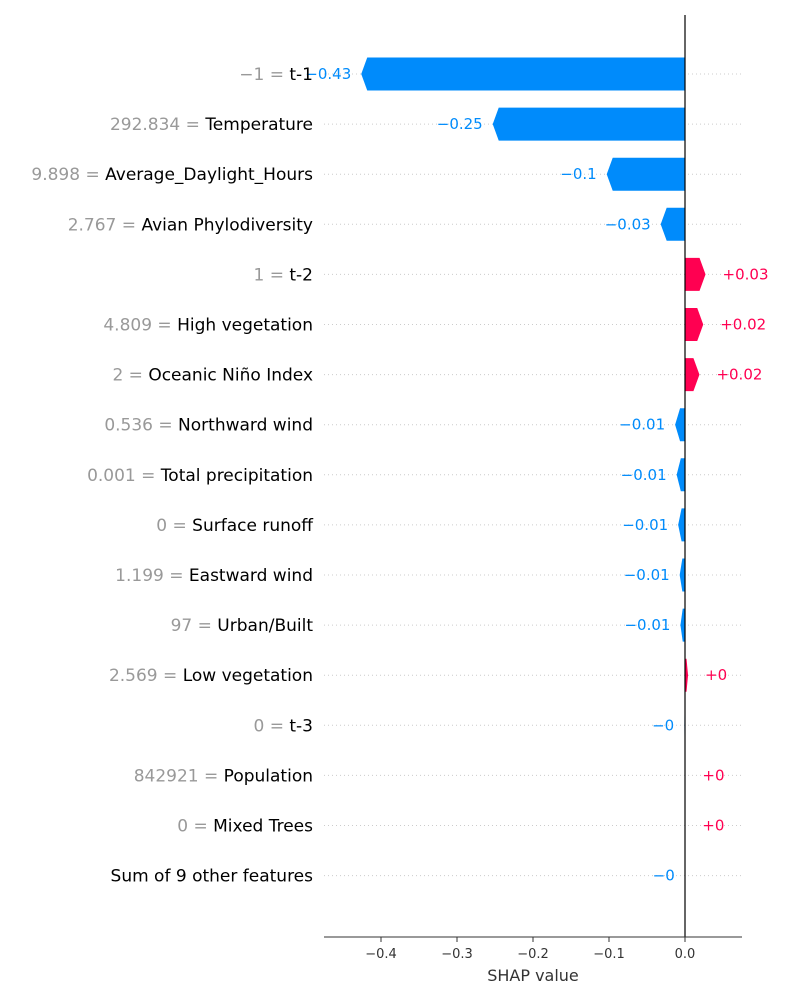 The height and width of the screenshot is (1000, 800). What do you see at coordinates (265, 626) in the screenshot?
I see `feature-name: Urban/Built` at bounding box center [265, 626].